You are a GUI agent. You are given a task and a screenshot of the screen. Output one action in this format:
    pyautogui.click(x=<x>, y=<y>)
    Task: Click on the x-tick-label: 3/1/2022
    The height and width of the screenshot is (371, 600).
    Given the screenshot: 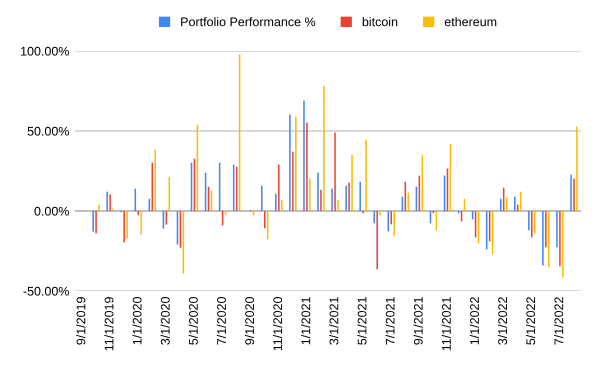 What is the action you would take?
    pyautogui.click(x=503, y=321)
    